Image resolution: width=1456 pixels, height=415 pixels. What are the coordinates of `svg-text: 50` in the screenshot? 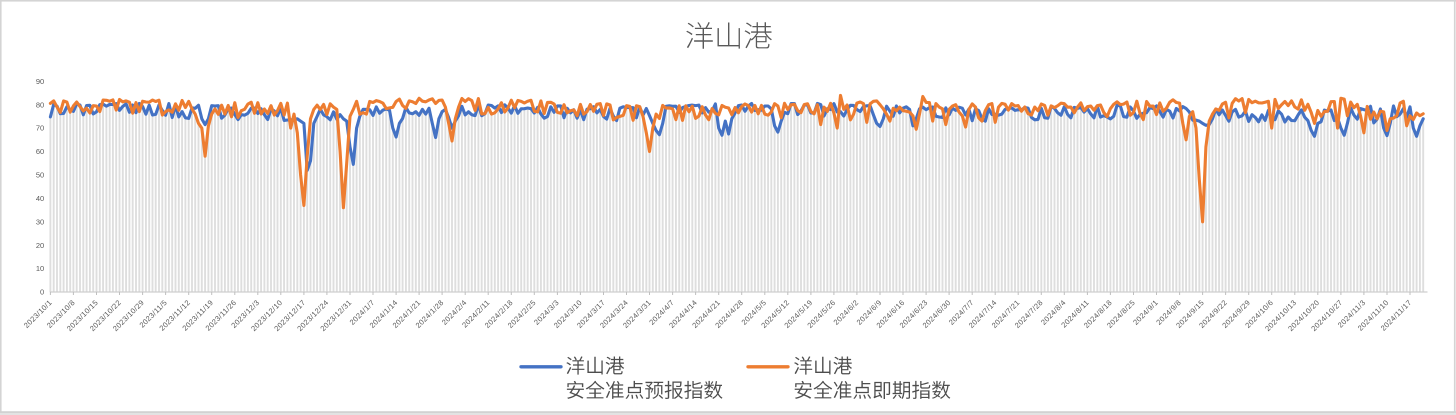 It's located at (40, 175).